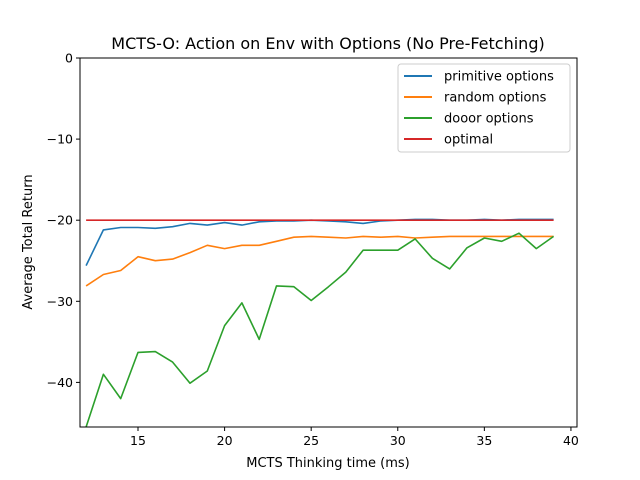 This screenshot has width=640, height=480. I want to click on x-tick-label: 25, so click(311, 440).